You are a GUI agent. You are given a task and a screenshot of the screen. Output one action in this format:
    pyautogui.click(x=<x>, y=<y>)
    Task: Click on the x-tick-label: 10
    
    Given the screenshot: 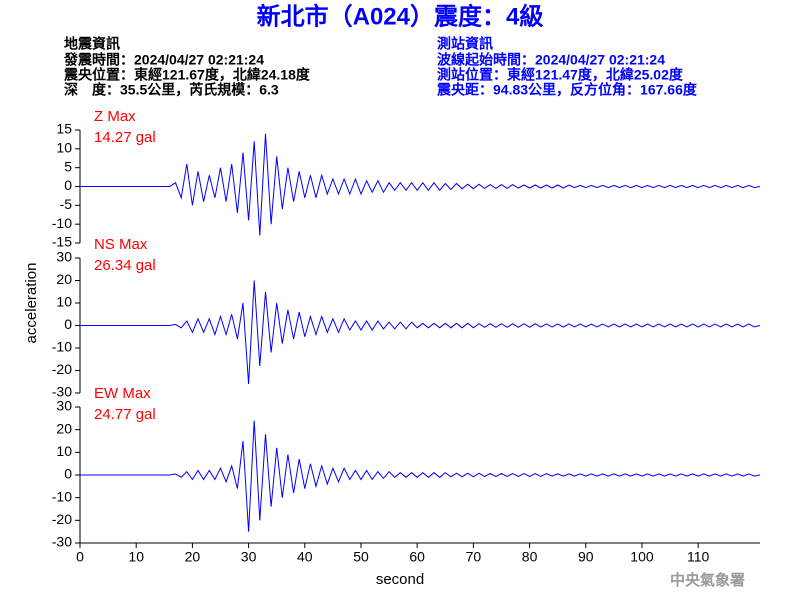 What is the action you would take?
    pyautogui.click(x=136, y=557)
    